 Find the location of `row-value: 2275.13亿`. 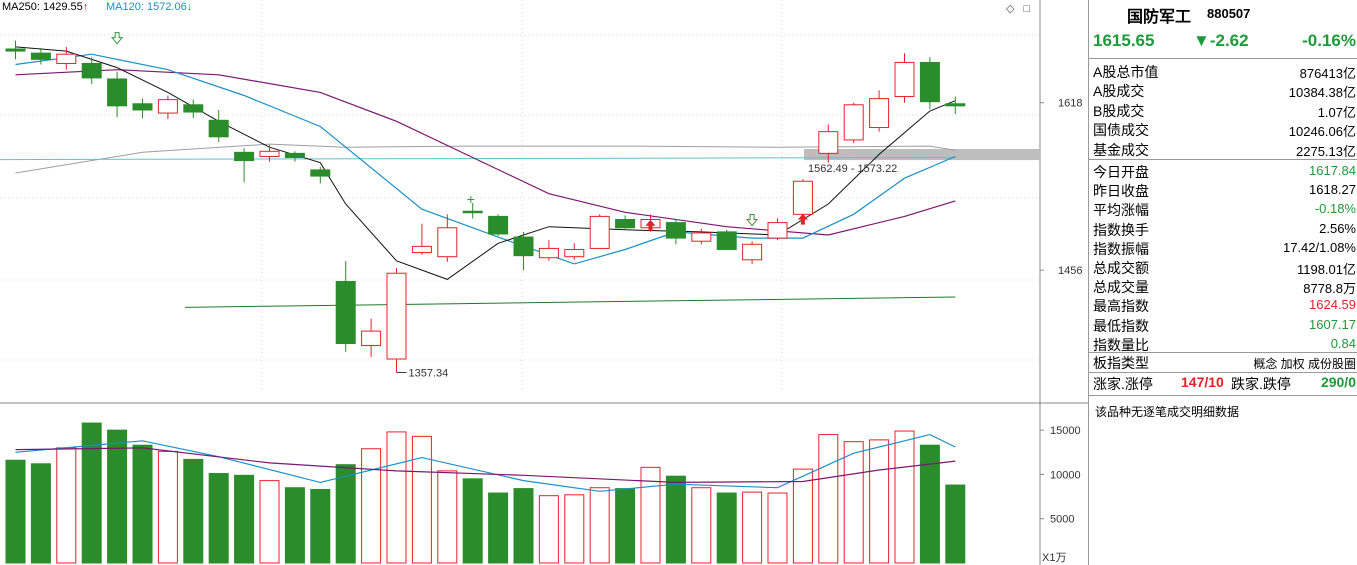

row-value: 2275.13亿 is located at coordinates (1326, 150).